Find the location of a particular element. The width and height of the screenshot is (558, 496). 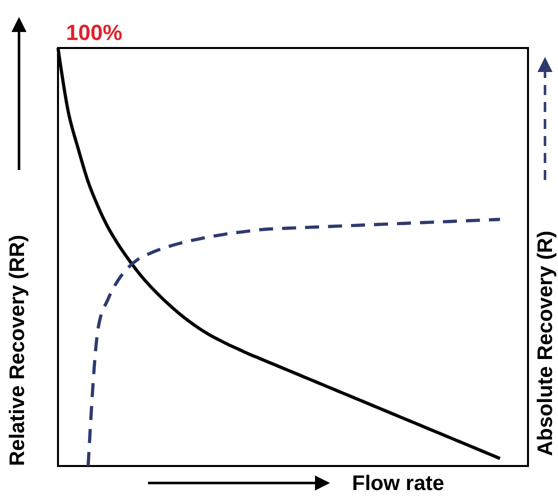

text: 100% is located at coordinates (94, 32).